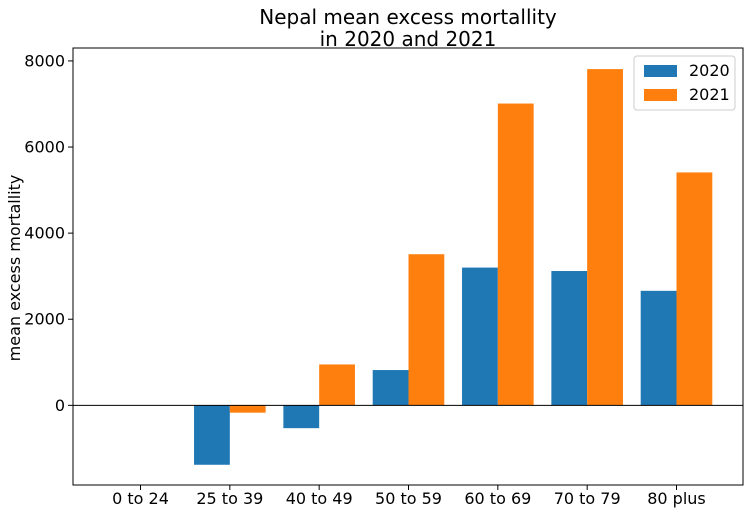  Describe the element at coordinates (408, 39) in the screenshot. I see `chart-title-line-2: in 2020 and 2021` at that location.